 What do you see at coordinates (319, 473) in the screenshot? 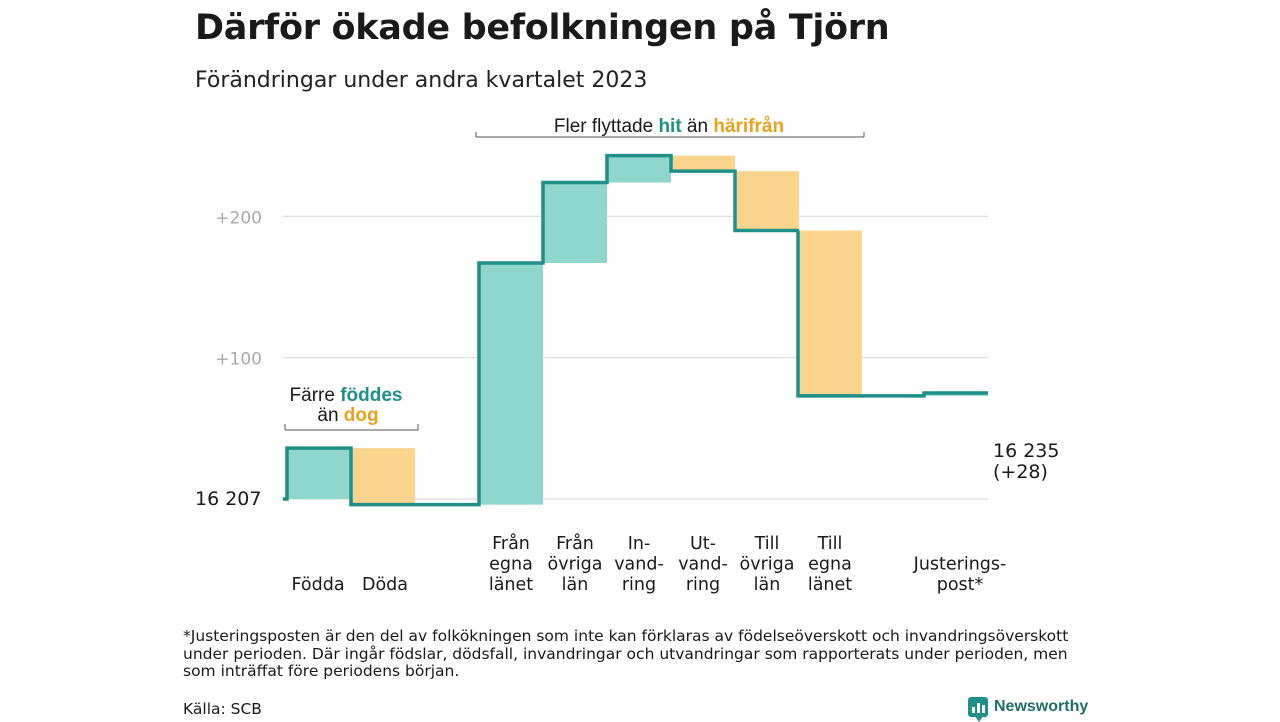
I see `bar-fodda` at bounding box center [319, 473].